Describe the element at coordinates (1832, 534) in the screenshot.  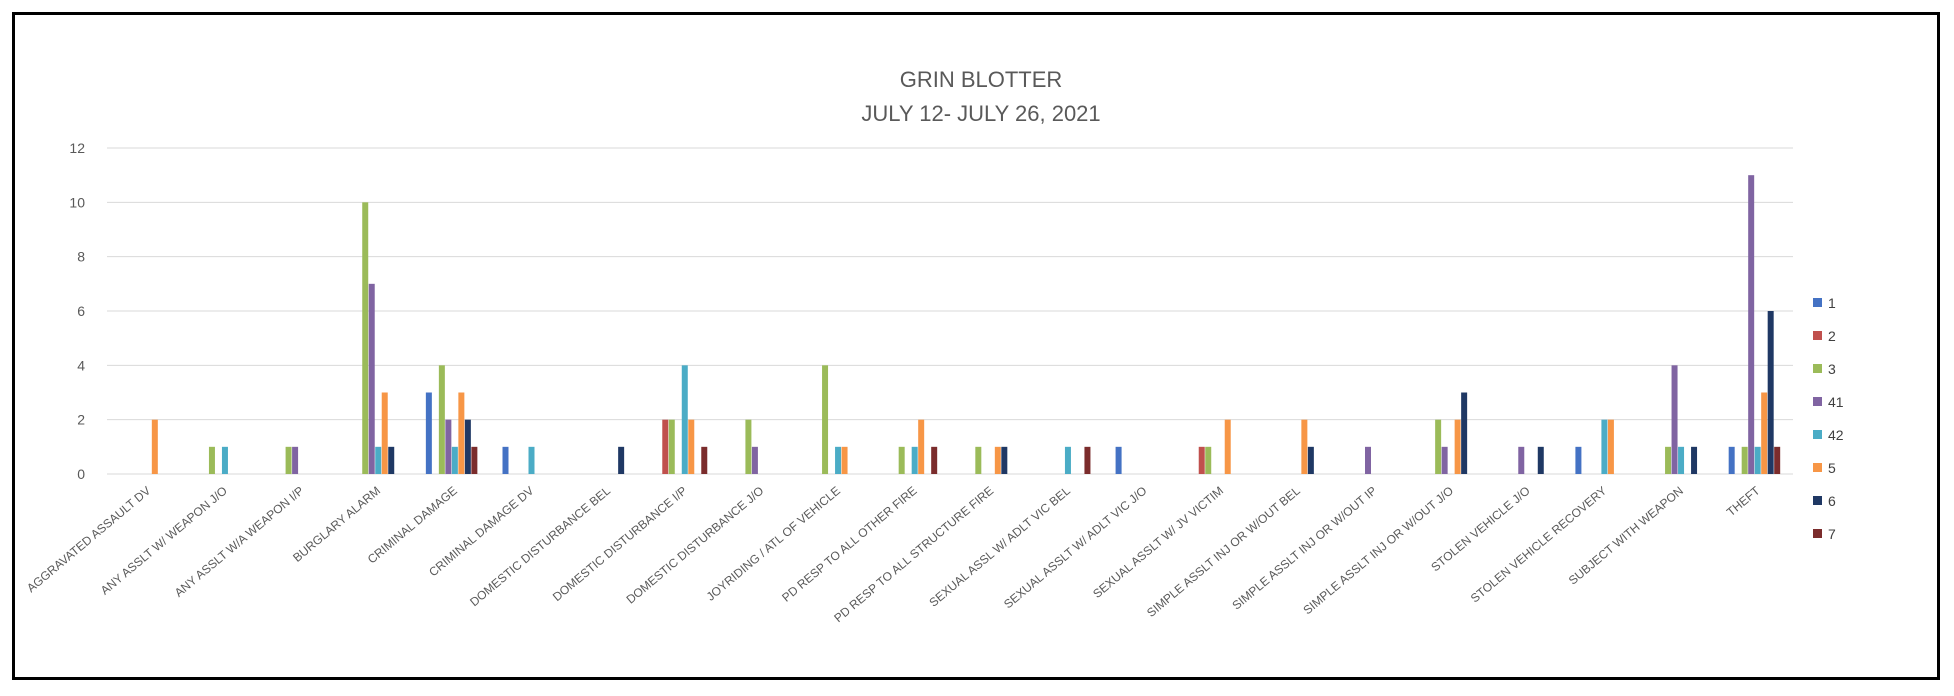
I see `legend-label: 7` at that location.